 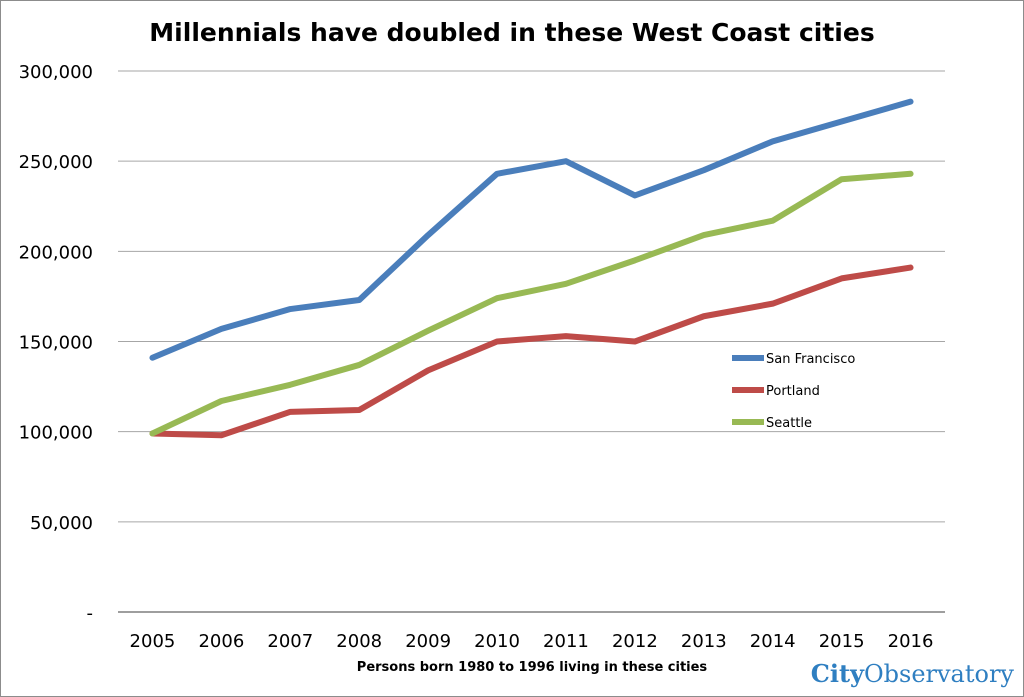 What do you see at coordinates (221, 641) in the screenshot?
I see `x-tick-label: 2006` at bounding box center [221, 641].